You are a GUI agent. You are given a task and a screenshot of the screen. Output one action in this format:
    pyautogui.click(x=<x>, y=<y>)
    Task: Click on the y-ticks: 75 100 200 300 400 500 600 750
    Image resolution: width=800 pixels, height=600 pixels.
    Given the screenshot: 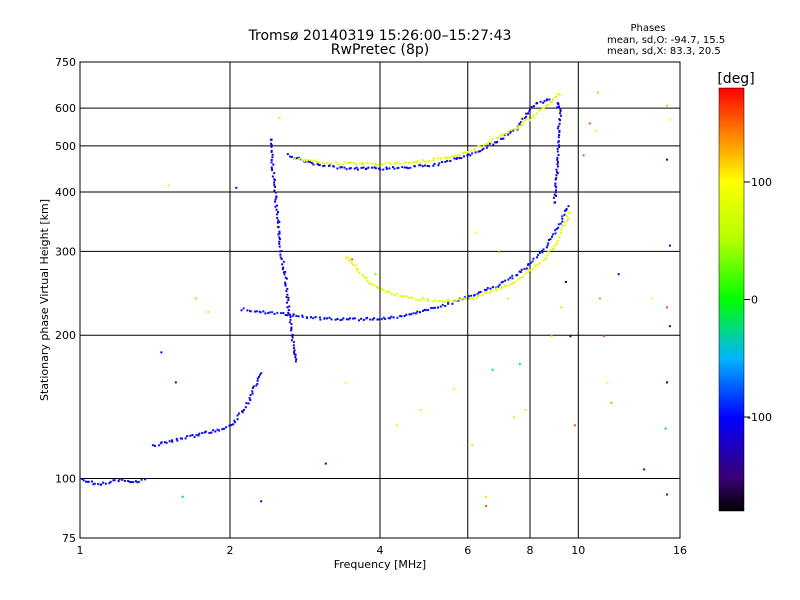 What is the action you would take?
    pyautogui.click(x=65, y=300)
    